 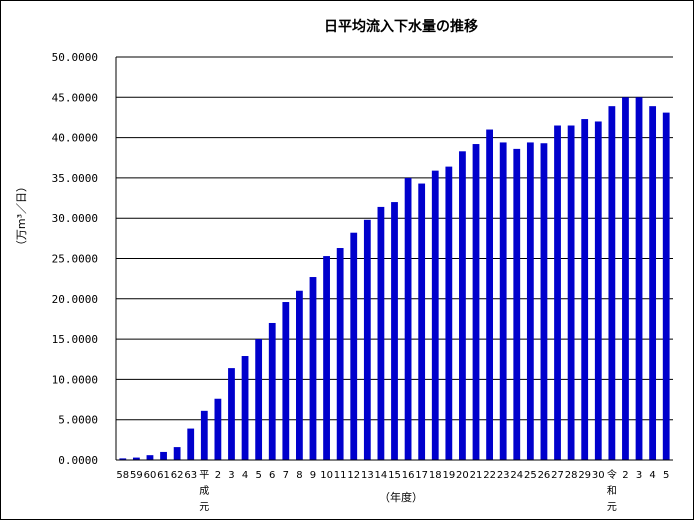 What do you see at coordinates (75, 57) in the screenshot?
I see `y-tick-label: 50.0000` at bounding box center [75, 57].